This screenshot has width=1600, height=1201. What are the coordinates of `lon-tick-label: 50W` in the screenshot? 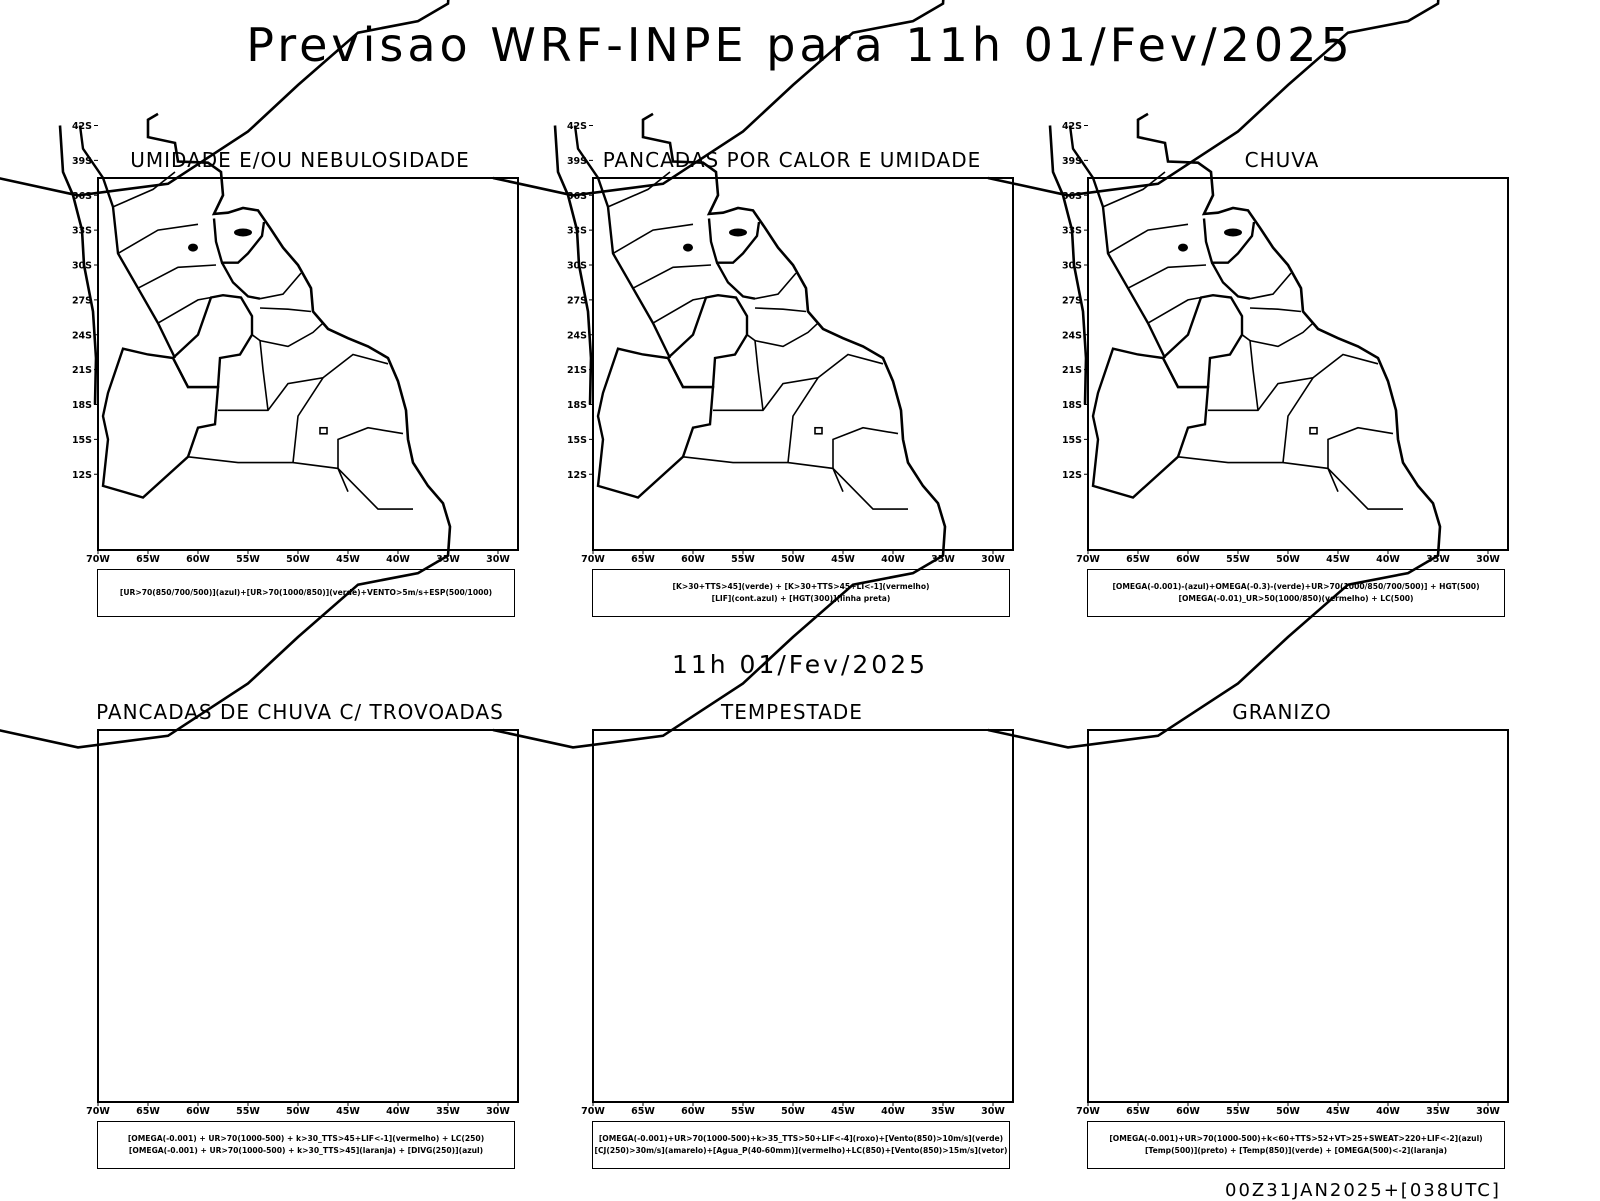 It's located at (298, 1111).